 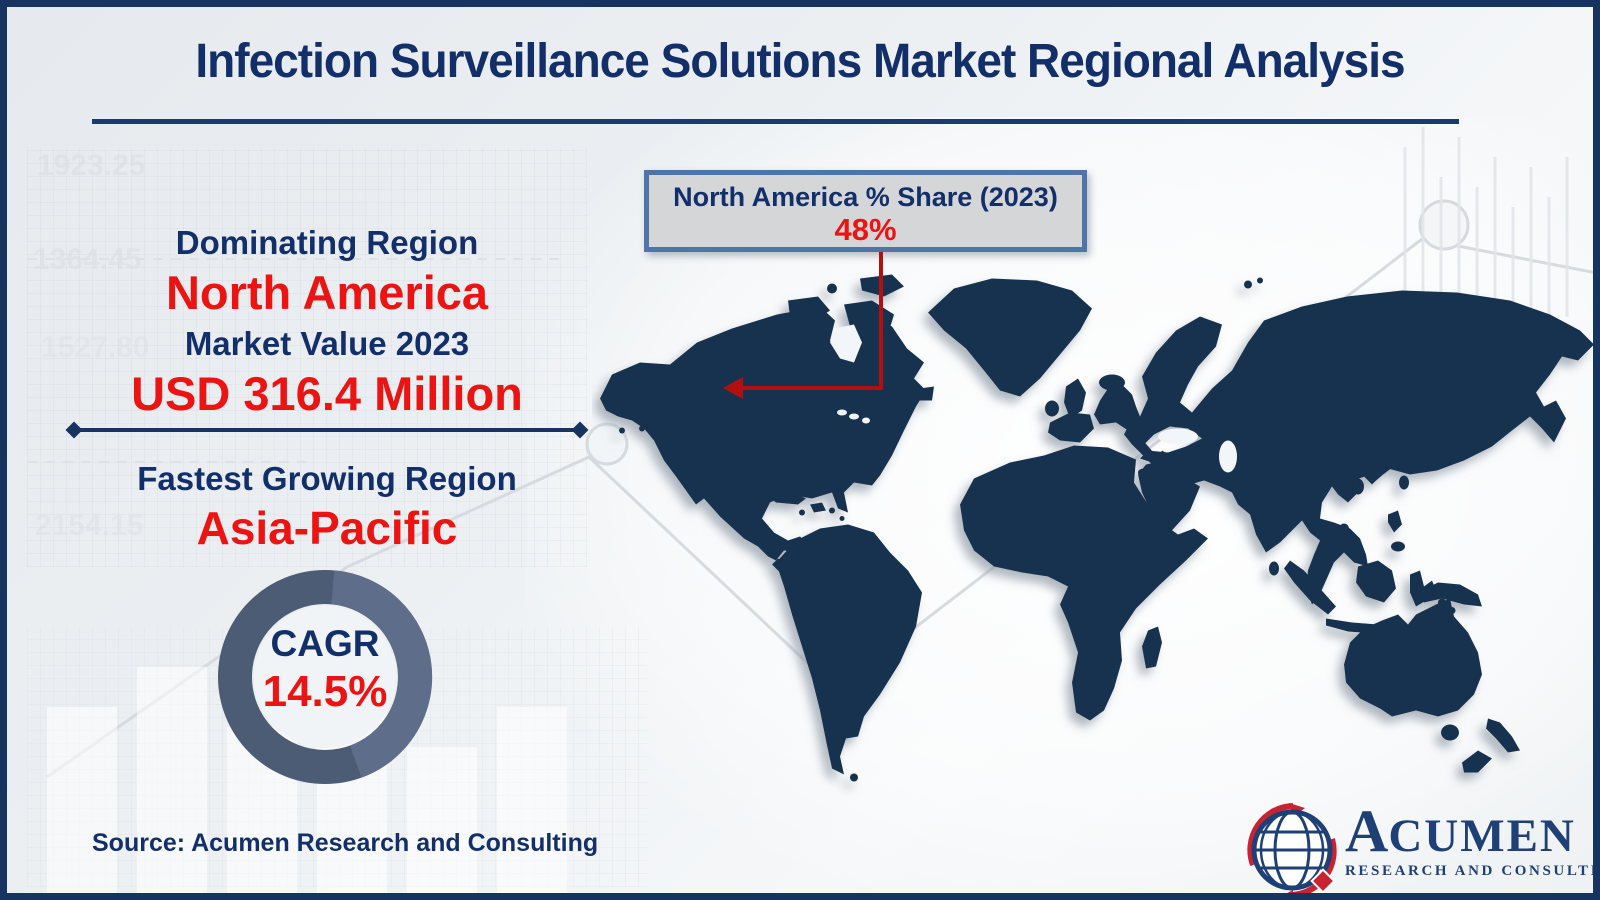 What do you see at coordinates (95, 347) in the screenshot?
I see `watermark-number: 1527.80` at bounding box center [95, 347].